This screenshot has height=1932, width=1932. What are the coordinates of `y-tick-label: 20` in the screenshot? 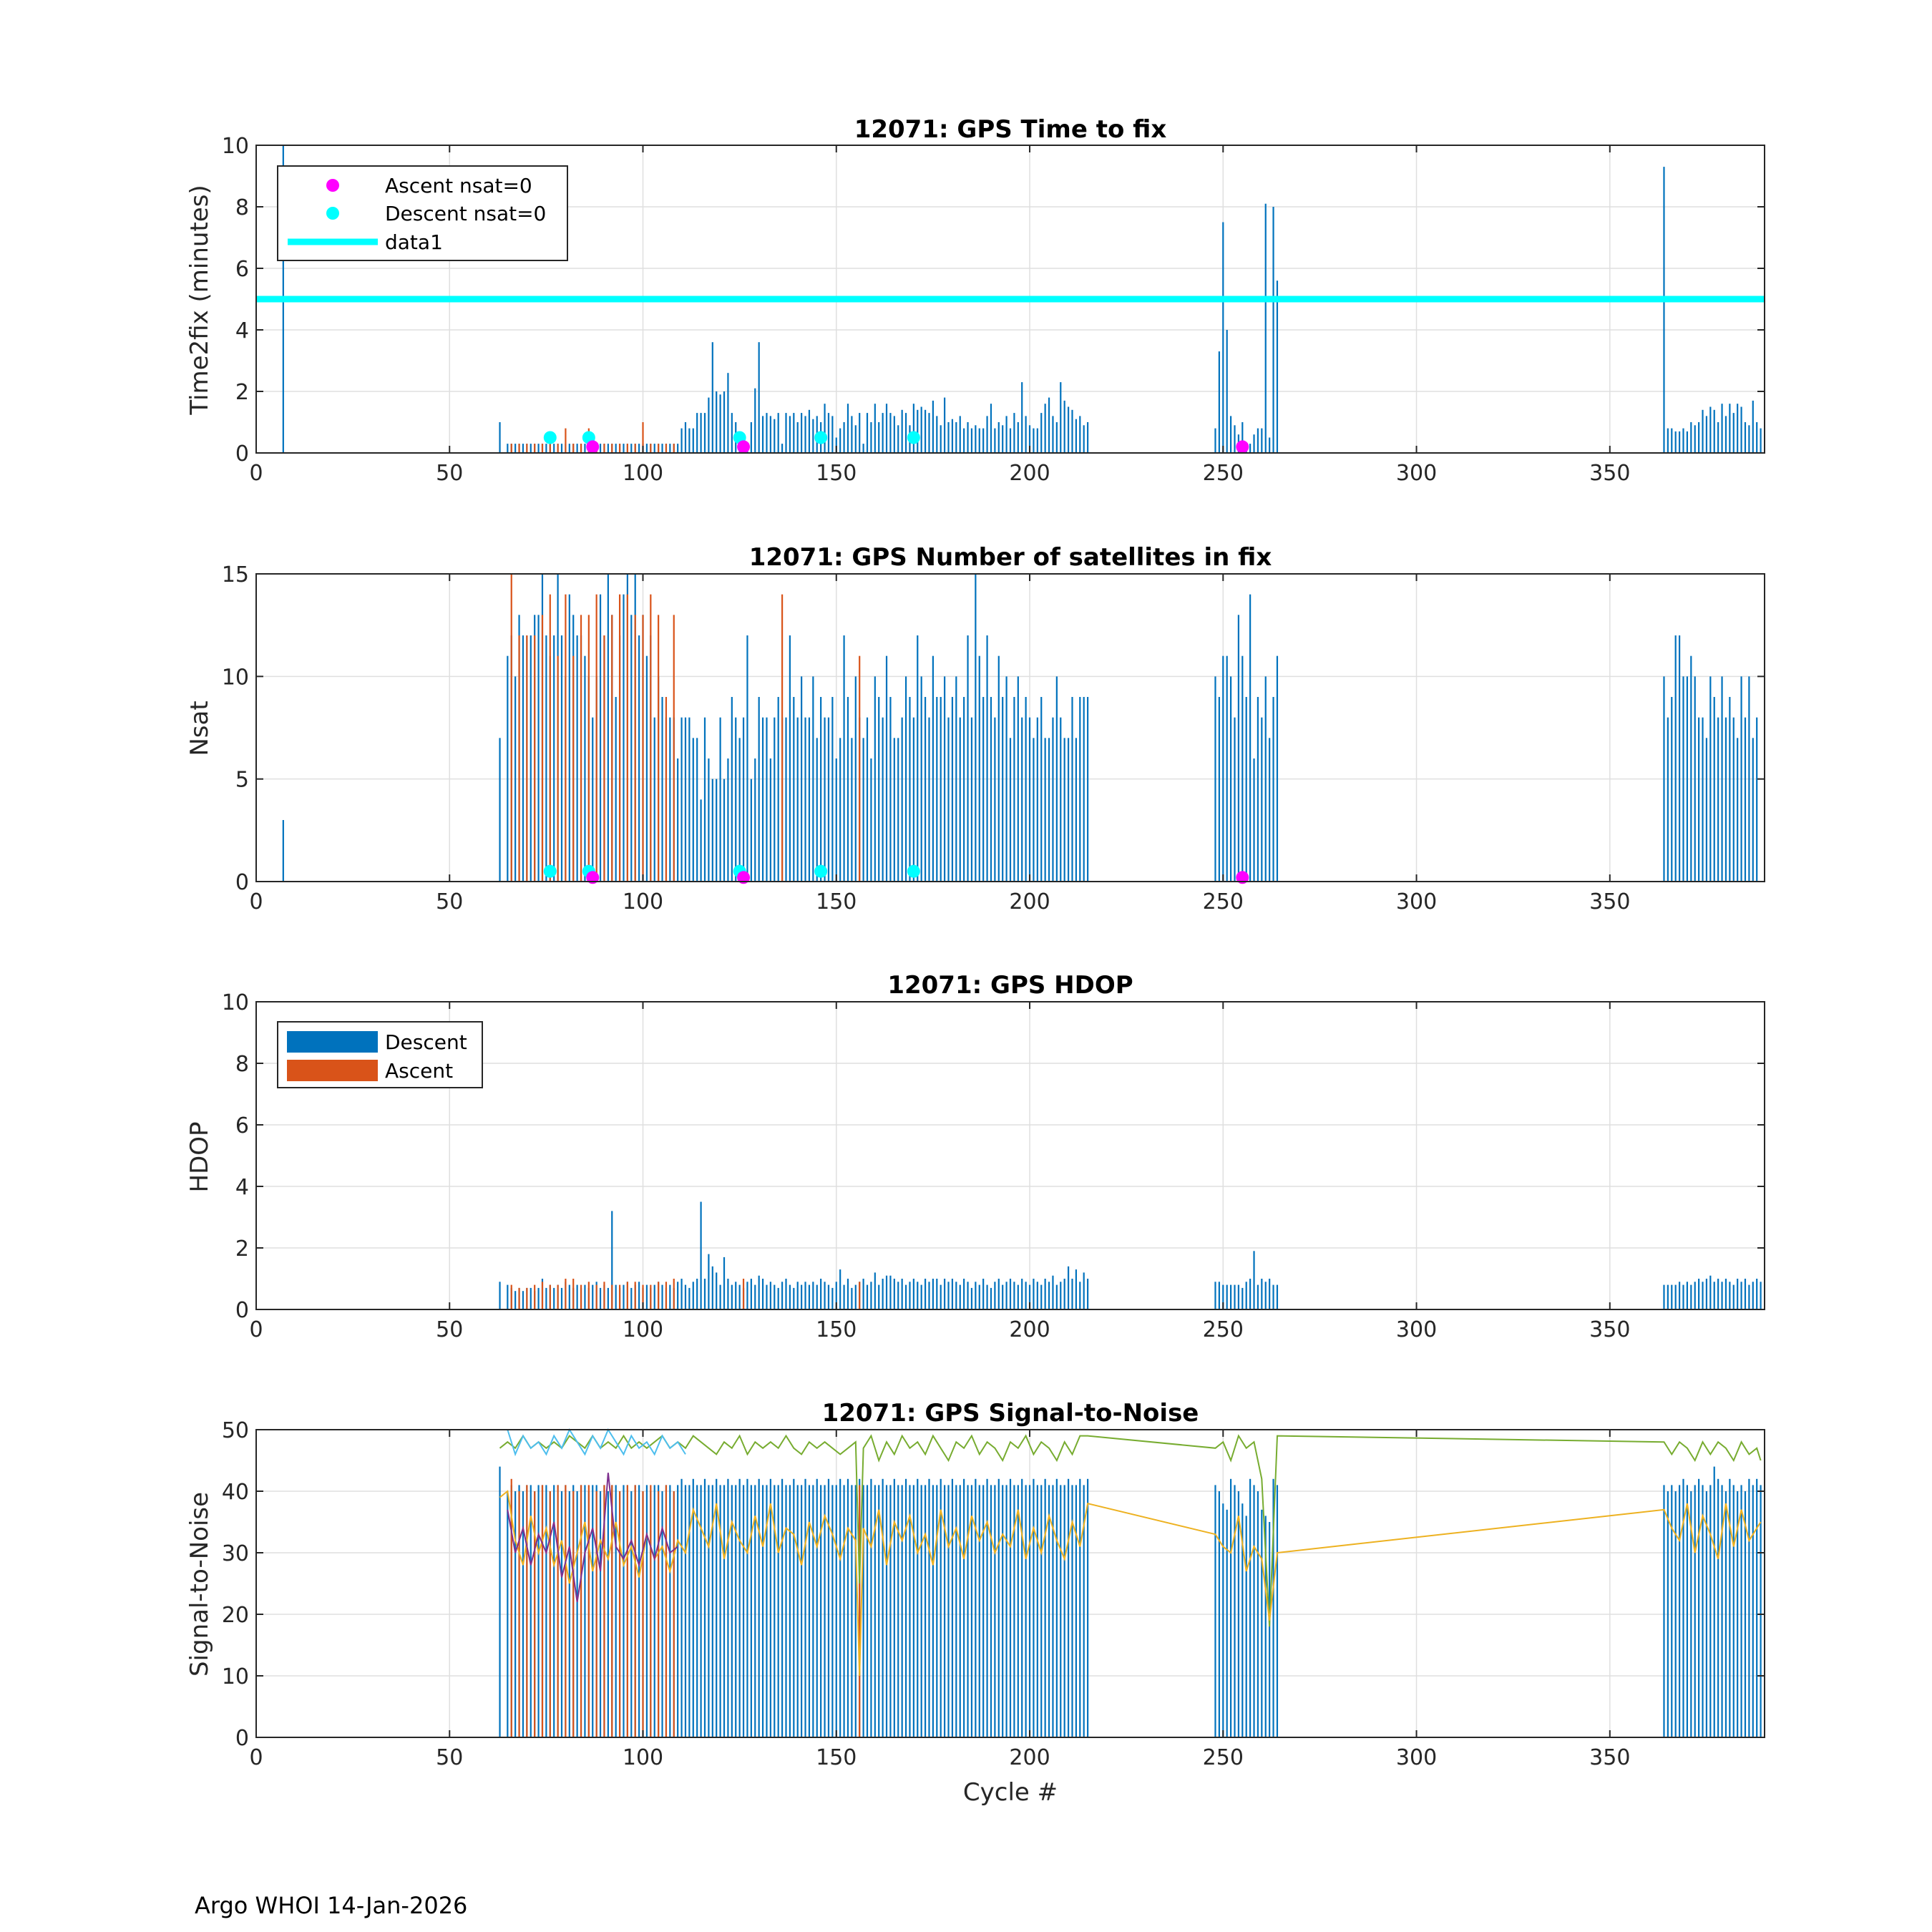 It's located at (235, 1615).